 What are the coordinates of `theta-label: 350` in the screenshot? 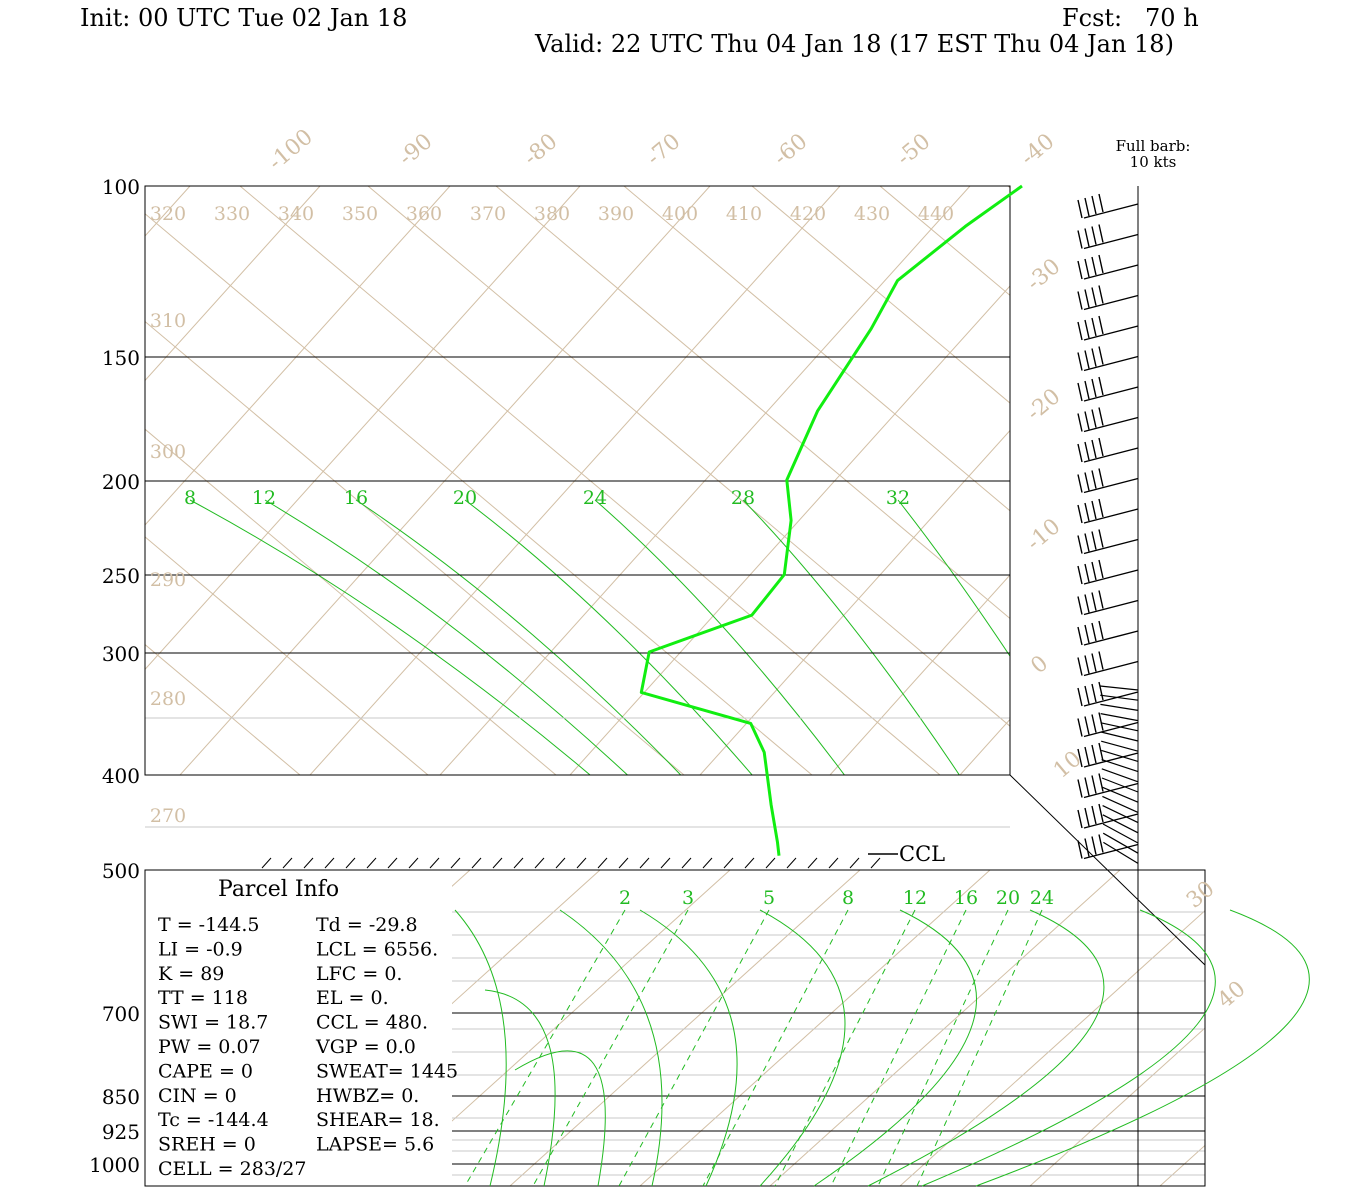 It's located at (360, 214).